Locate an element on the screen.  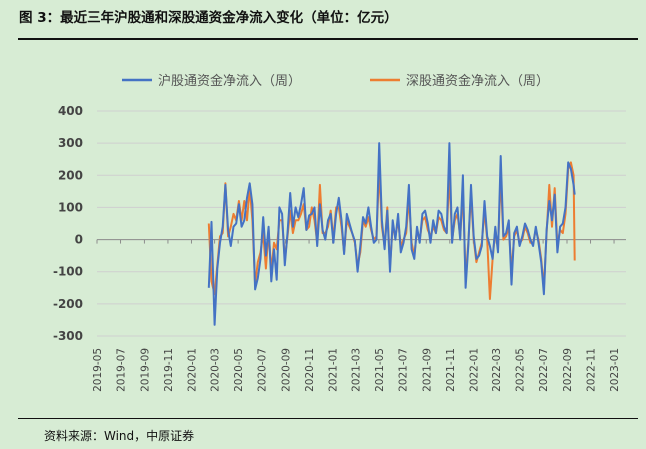
x-tick-label: 2019-09 is located at coordinates (145, 370).